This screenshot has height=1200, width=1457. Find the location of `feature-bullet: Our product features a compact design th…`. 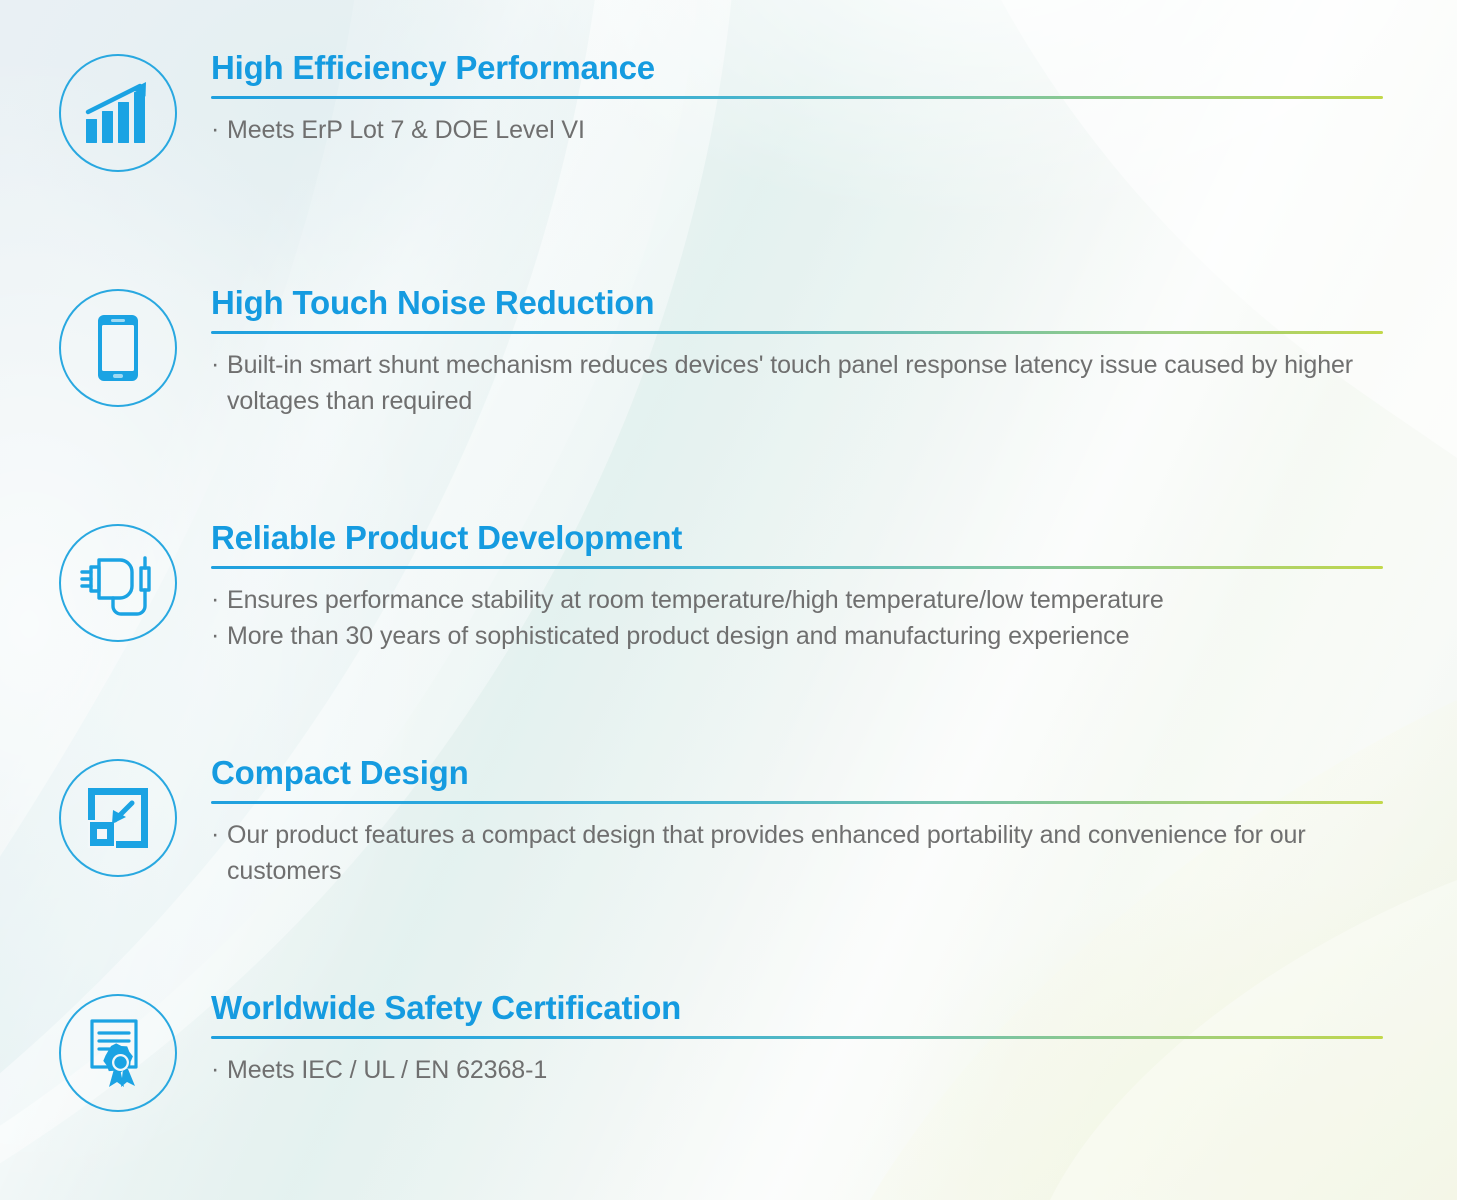

feature-bullet: Our product features a compact design th… is located at coordinates (797, 853).